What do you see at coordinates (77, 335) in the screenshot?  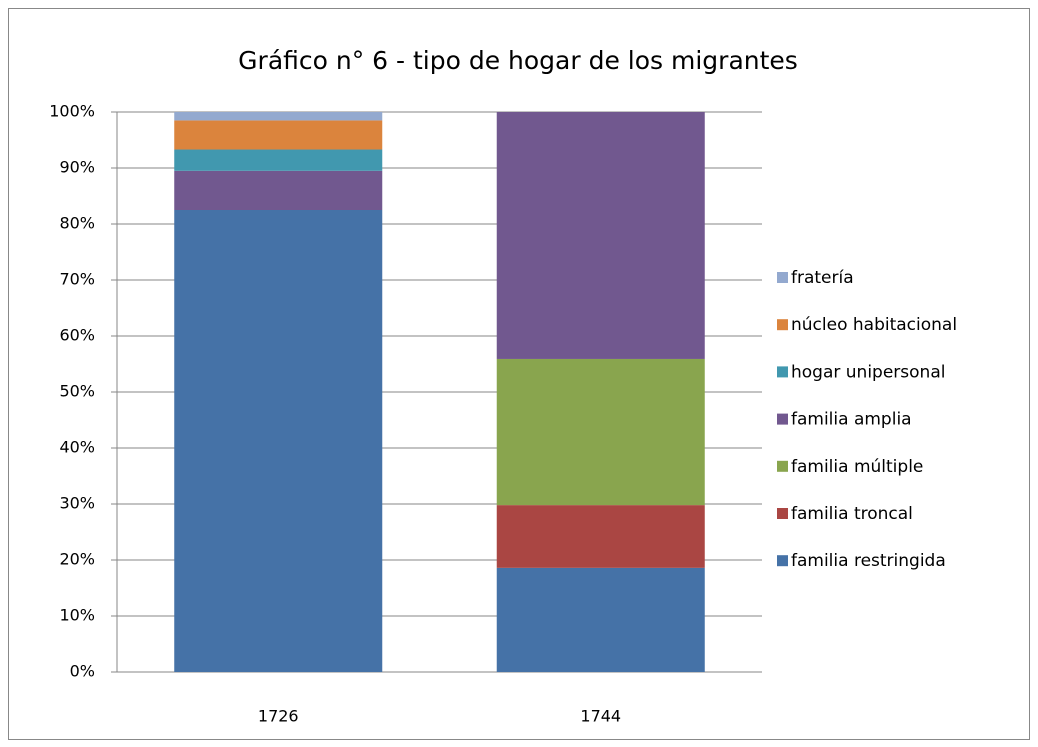 I see `y-tick-label: 60%` at bounding box center [77, 335].